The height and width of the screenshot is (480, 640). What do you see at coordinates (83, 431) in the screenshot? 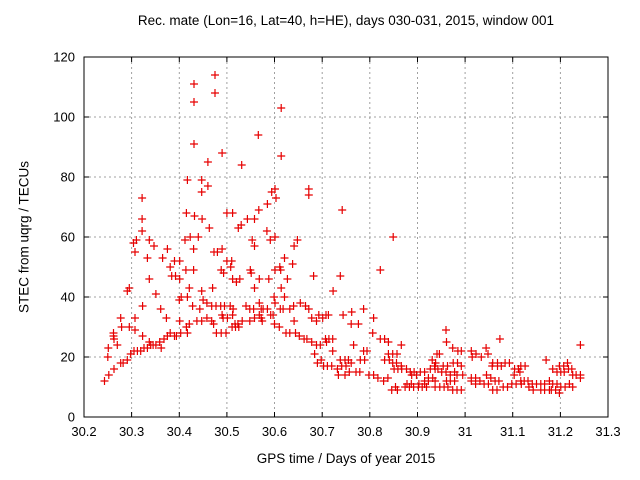
I see `x-tick-label: 30.2` at bounding box center [83, 431].